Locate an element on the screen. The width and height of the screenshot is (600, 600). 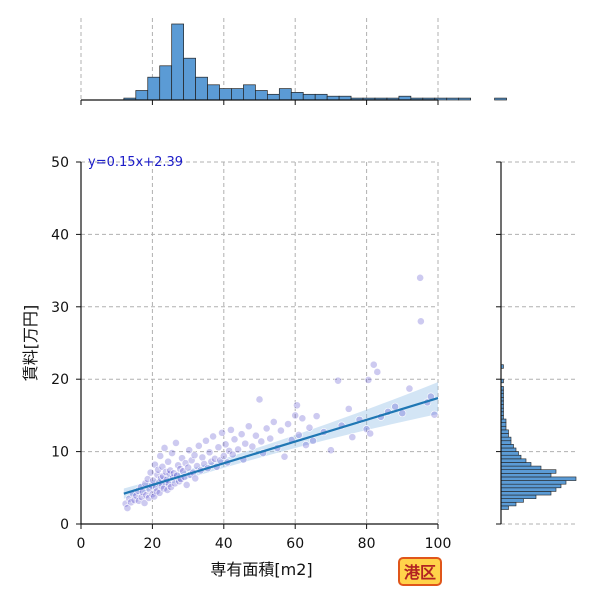
x-axis-title: 専有面積[m2] is located at coordinates (261, 569).